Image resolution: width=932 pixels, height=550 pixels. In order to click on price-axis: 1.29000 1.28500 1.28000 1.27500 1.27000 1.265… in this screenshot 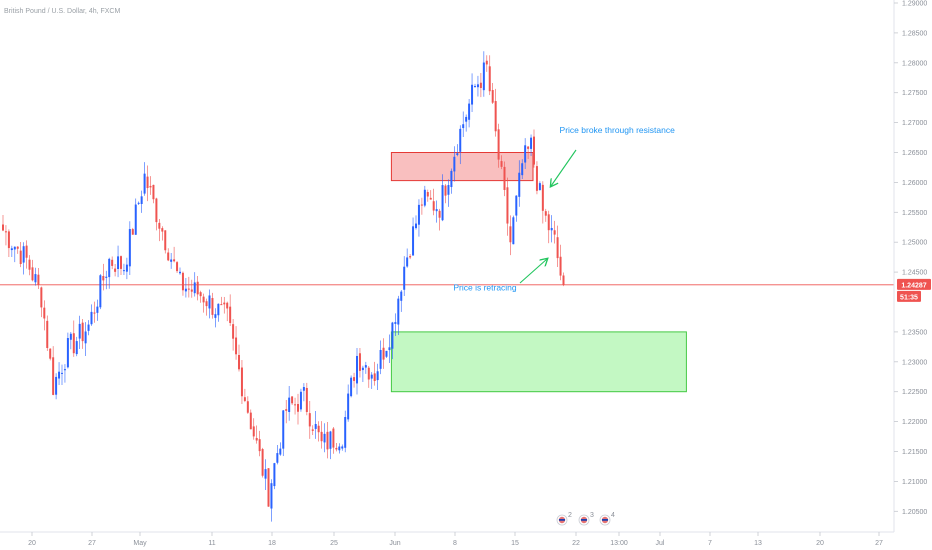, I will do `click(910, 258)`.